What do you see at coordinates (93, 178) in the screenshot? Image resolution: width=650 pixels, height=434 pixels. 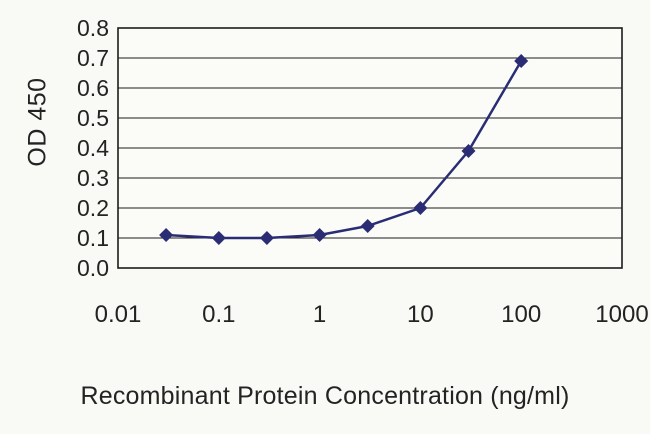 I see `y-tick-label: 0.3` at bounding box center [93, 178].